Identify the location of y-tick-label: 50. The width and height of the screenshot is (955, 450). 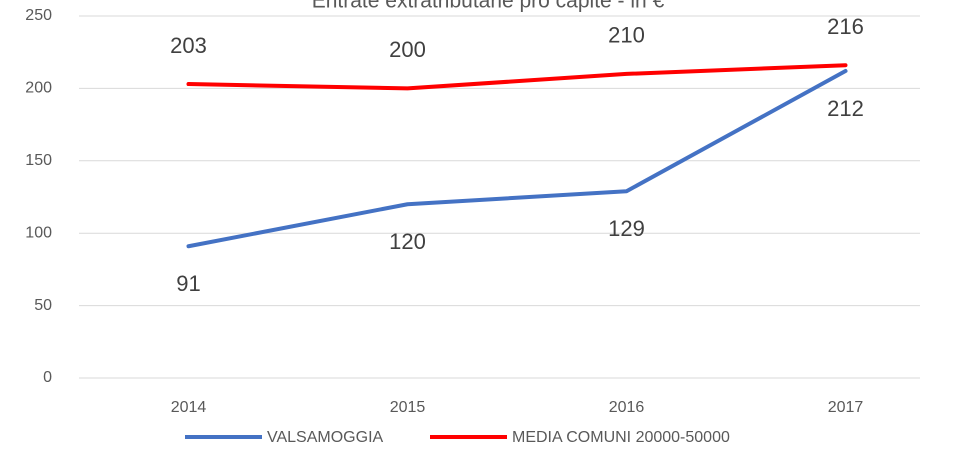
(43, 305).